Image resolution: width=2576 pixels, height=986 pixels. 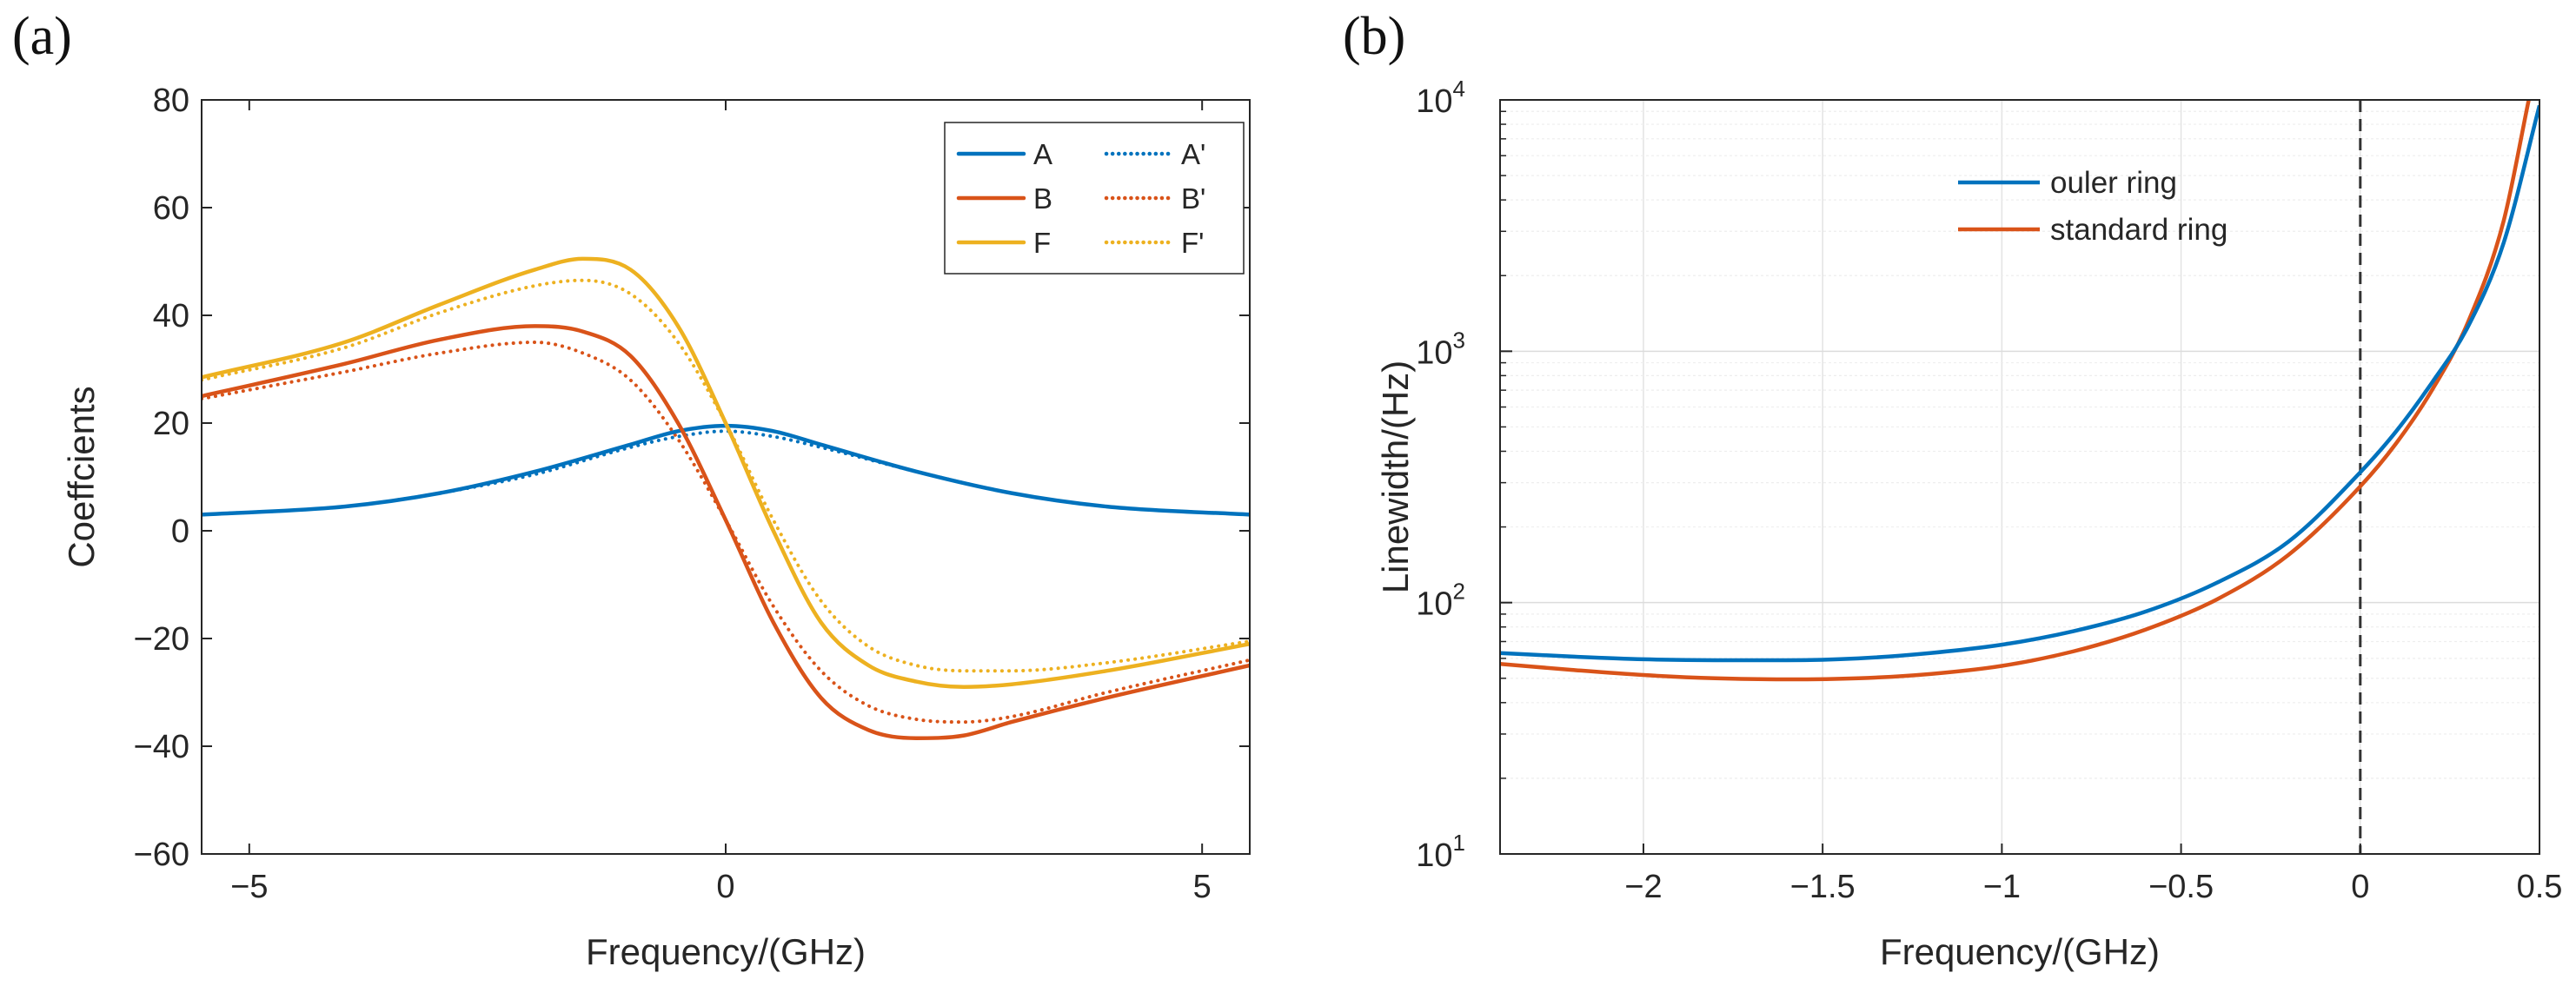 What do you see at coordinates (42, 36) in the screenshot?
I see `panel-a-label: (a)` at bounding box center [42, 36].